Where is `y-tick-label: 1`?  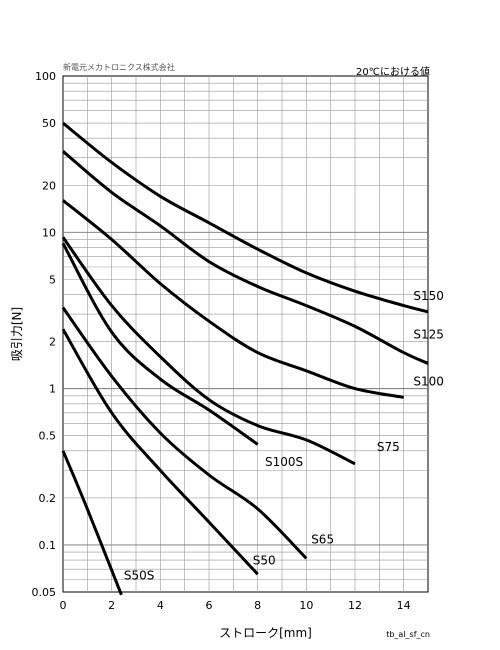 y-tick-label: 1 is located at coordinates (52, 389).